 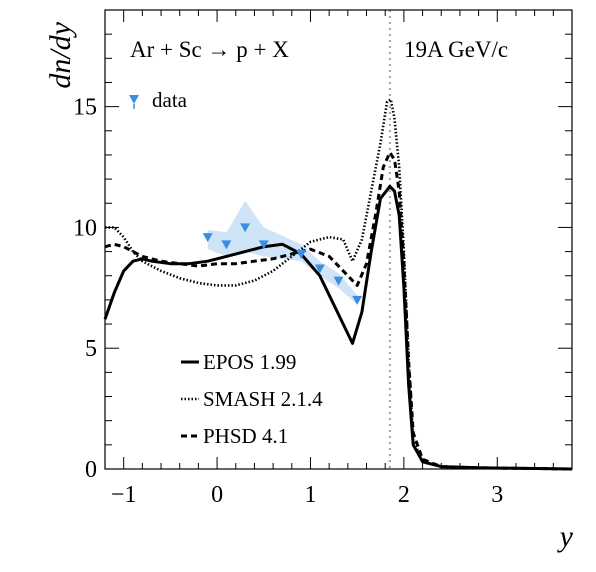 I want to click on legend-series-entries: EPOS 1.99 SMASH 2.1.4 PHSD 4.1, so click(x=252, y=399).